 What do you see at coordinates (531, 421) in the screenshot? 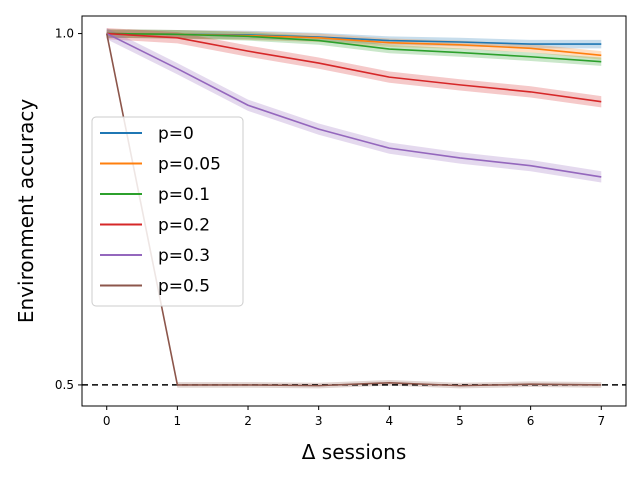
I see `x-tick-label-6: 6` at bounding box center [531, 421].